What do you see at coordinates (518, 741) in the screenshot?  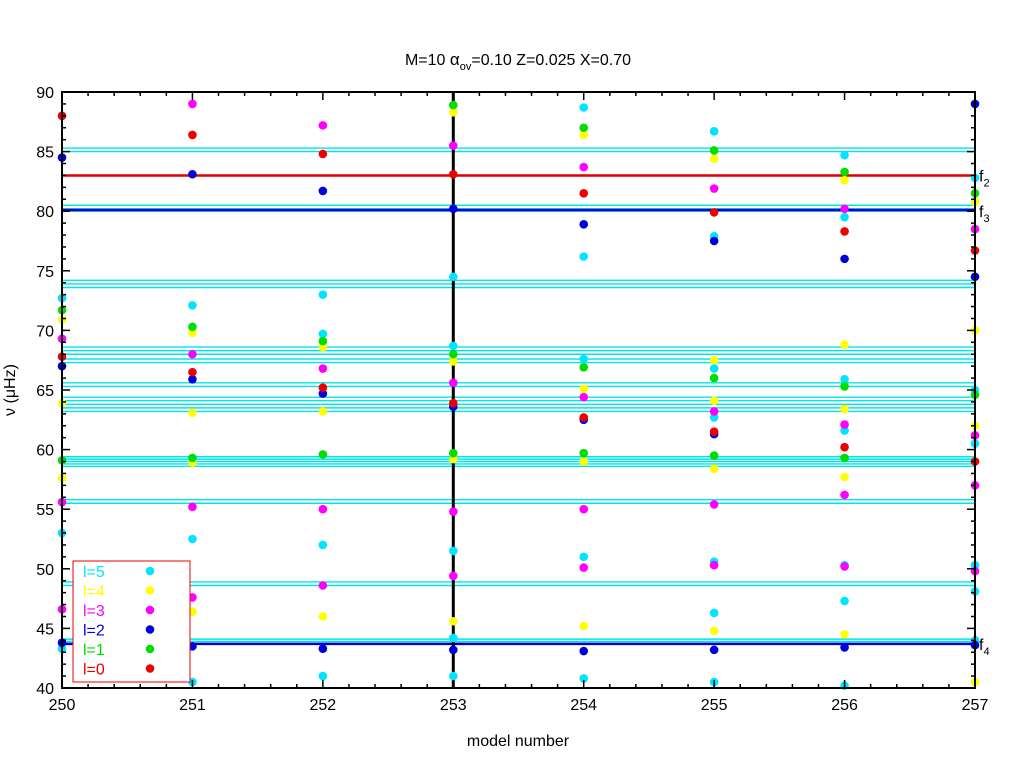 I see `x-axis-label: model number` at bounding box center [518, 741].